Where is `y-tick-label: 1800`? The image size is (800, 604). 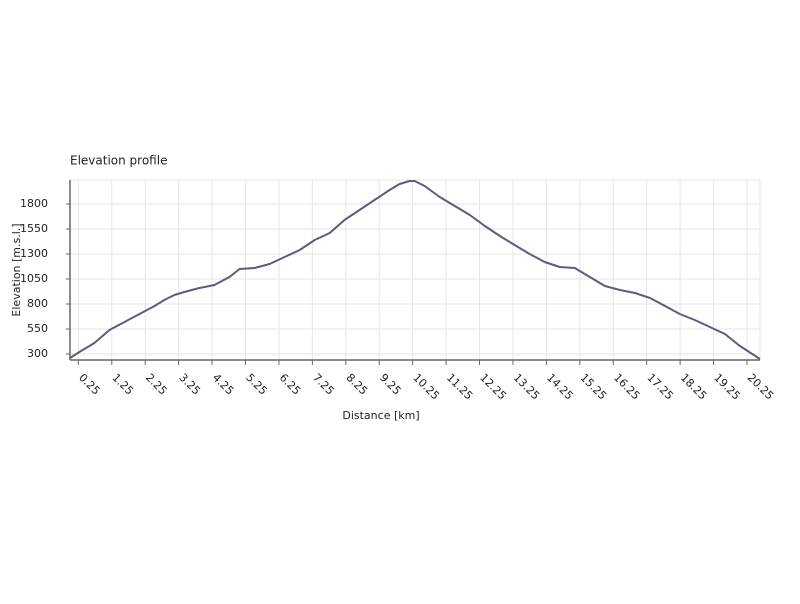 y-tick-label: 1800 is located at coordinates (34, 203).